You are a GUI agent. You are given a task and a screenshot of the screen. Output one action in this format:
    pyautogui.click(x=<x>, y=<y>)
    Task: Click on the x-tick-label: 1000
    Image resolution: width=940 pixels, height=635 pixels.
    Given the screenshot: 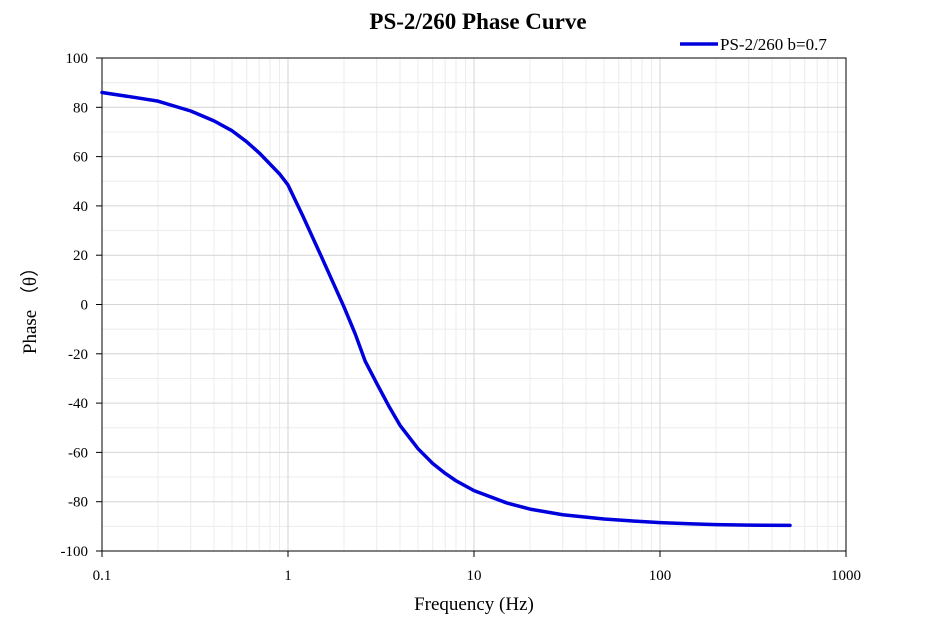 What is the action you would take?
    pyautogui.click(x=846, y=576)
    